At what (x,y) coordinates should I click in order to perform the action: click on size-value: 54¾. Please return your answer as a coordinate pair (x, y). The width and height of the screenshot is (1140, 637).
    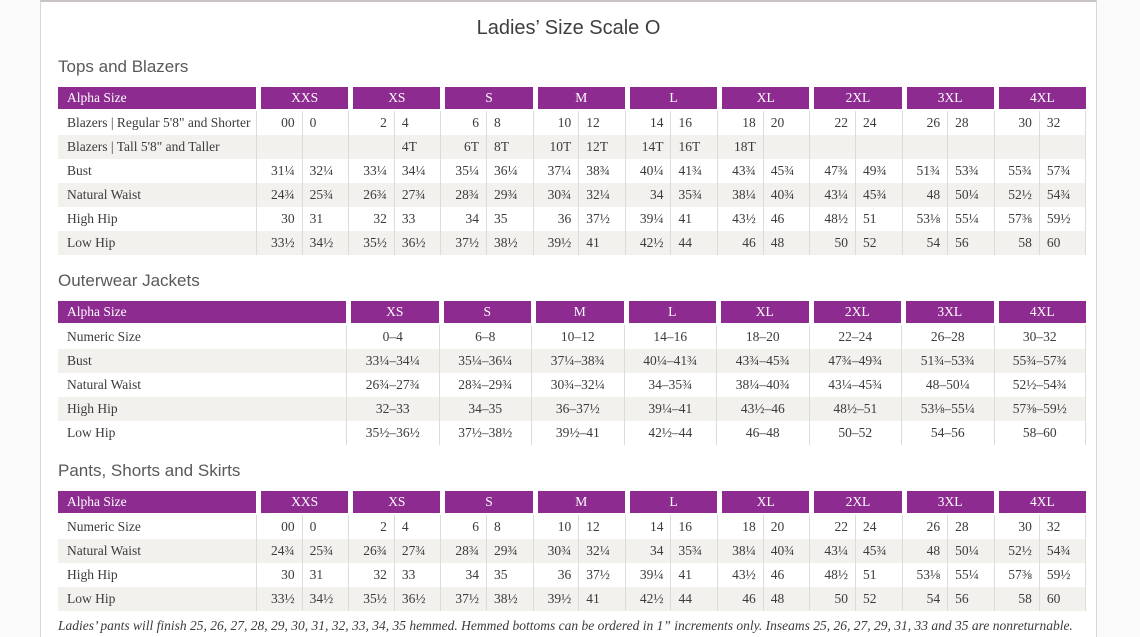
    Looking at the image, I should click on (1058, 550).